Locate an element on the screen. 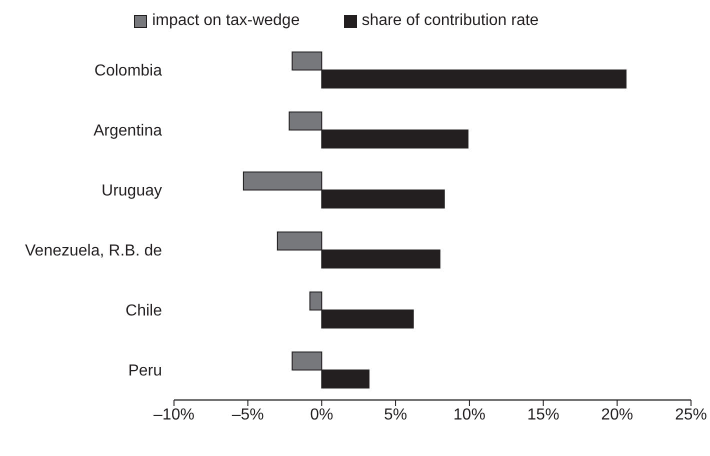  x-tick-label: 20% is located at coordinates (617, 415).